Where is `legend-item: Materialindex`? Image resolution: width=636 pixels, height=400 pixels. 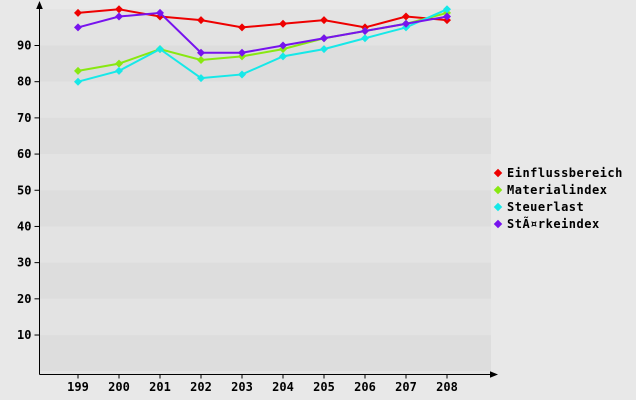
legend-item: Materialindex is located at coordinates (558, 190).